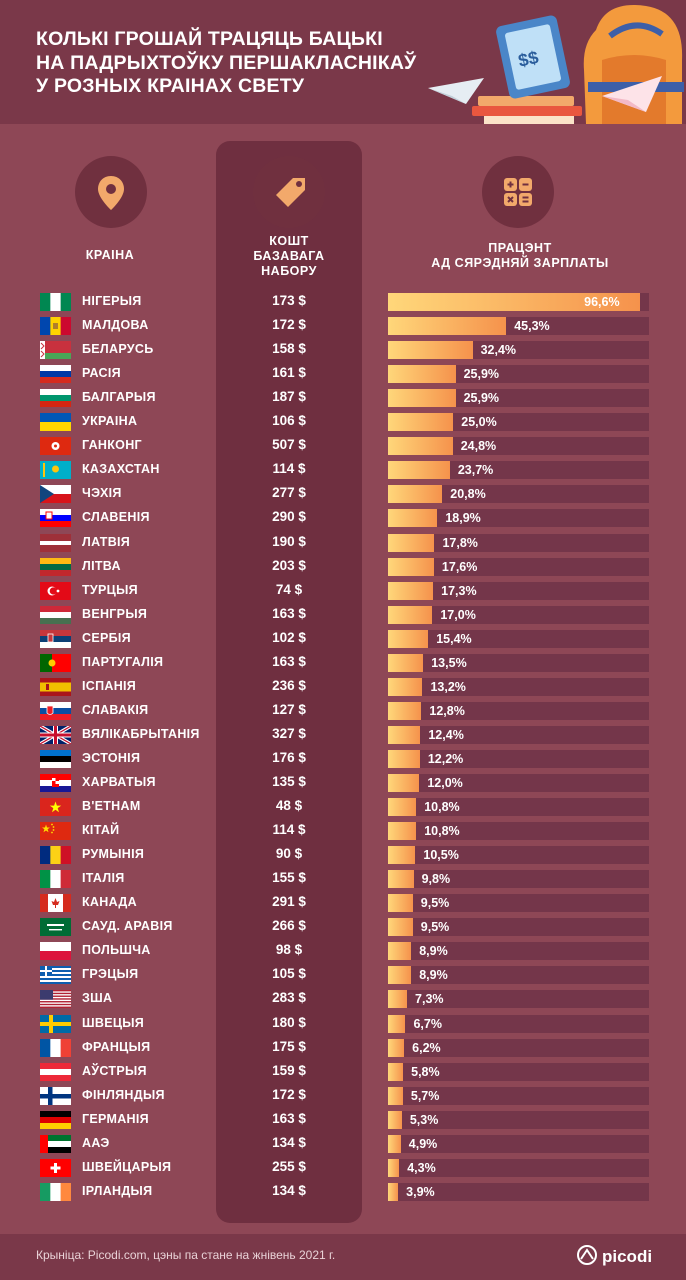 This screenshot has width=686, height=1280. I want to click on chart-row: ВЯЛІКАБРЫТАНІЯ 327 $ 12,4%, so click(343, 735).